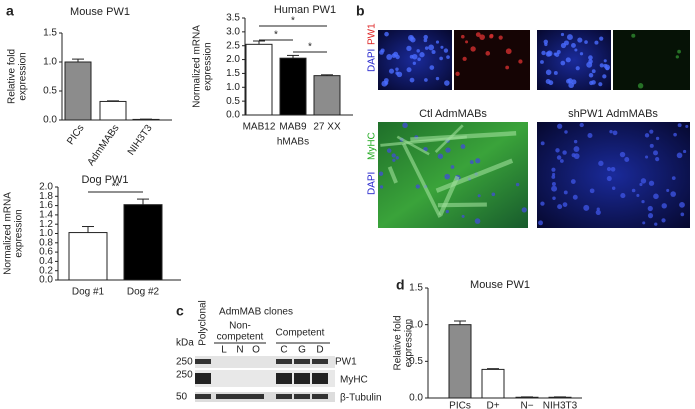 This screenshot has width=695, height=409. What do you see at coordinates (46, 270) in the screenshot?
I see `y-tick-label: 0.2` at bounding box center [46, 270].